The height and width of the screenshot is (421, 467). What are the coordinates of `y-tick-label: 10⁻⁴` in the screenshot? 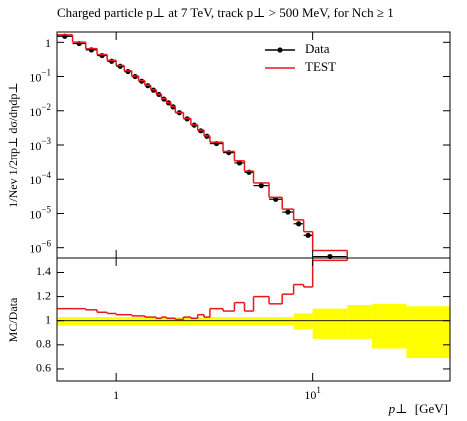 It's located at (40, 178).